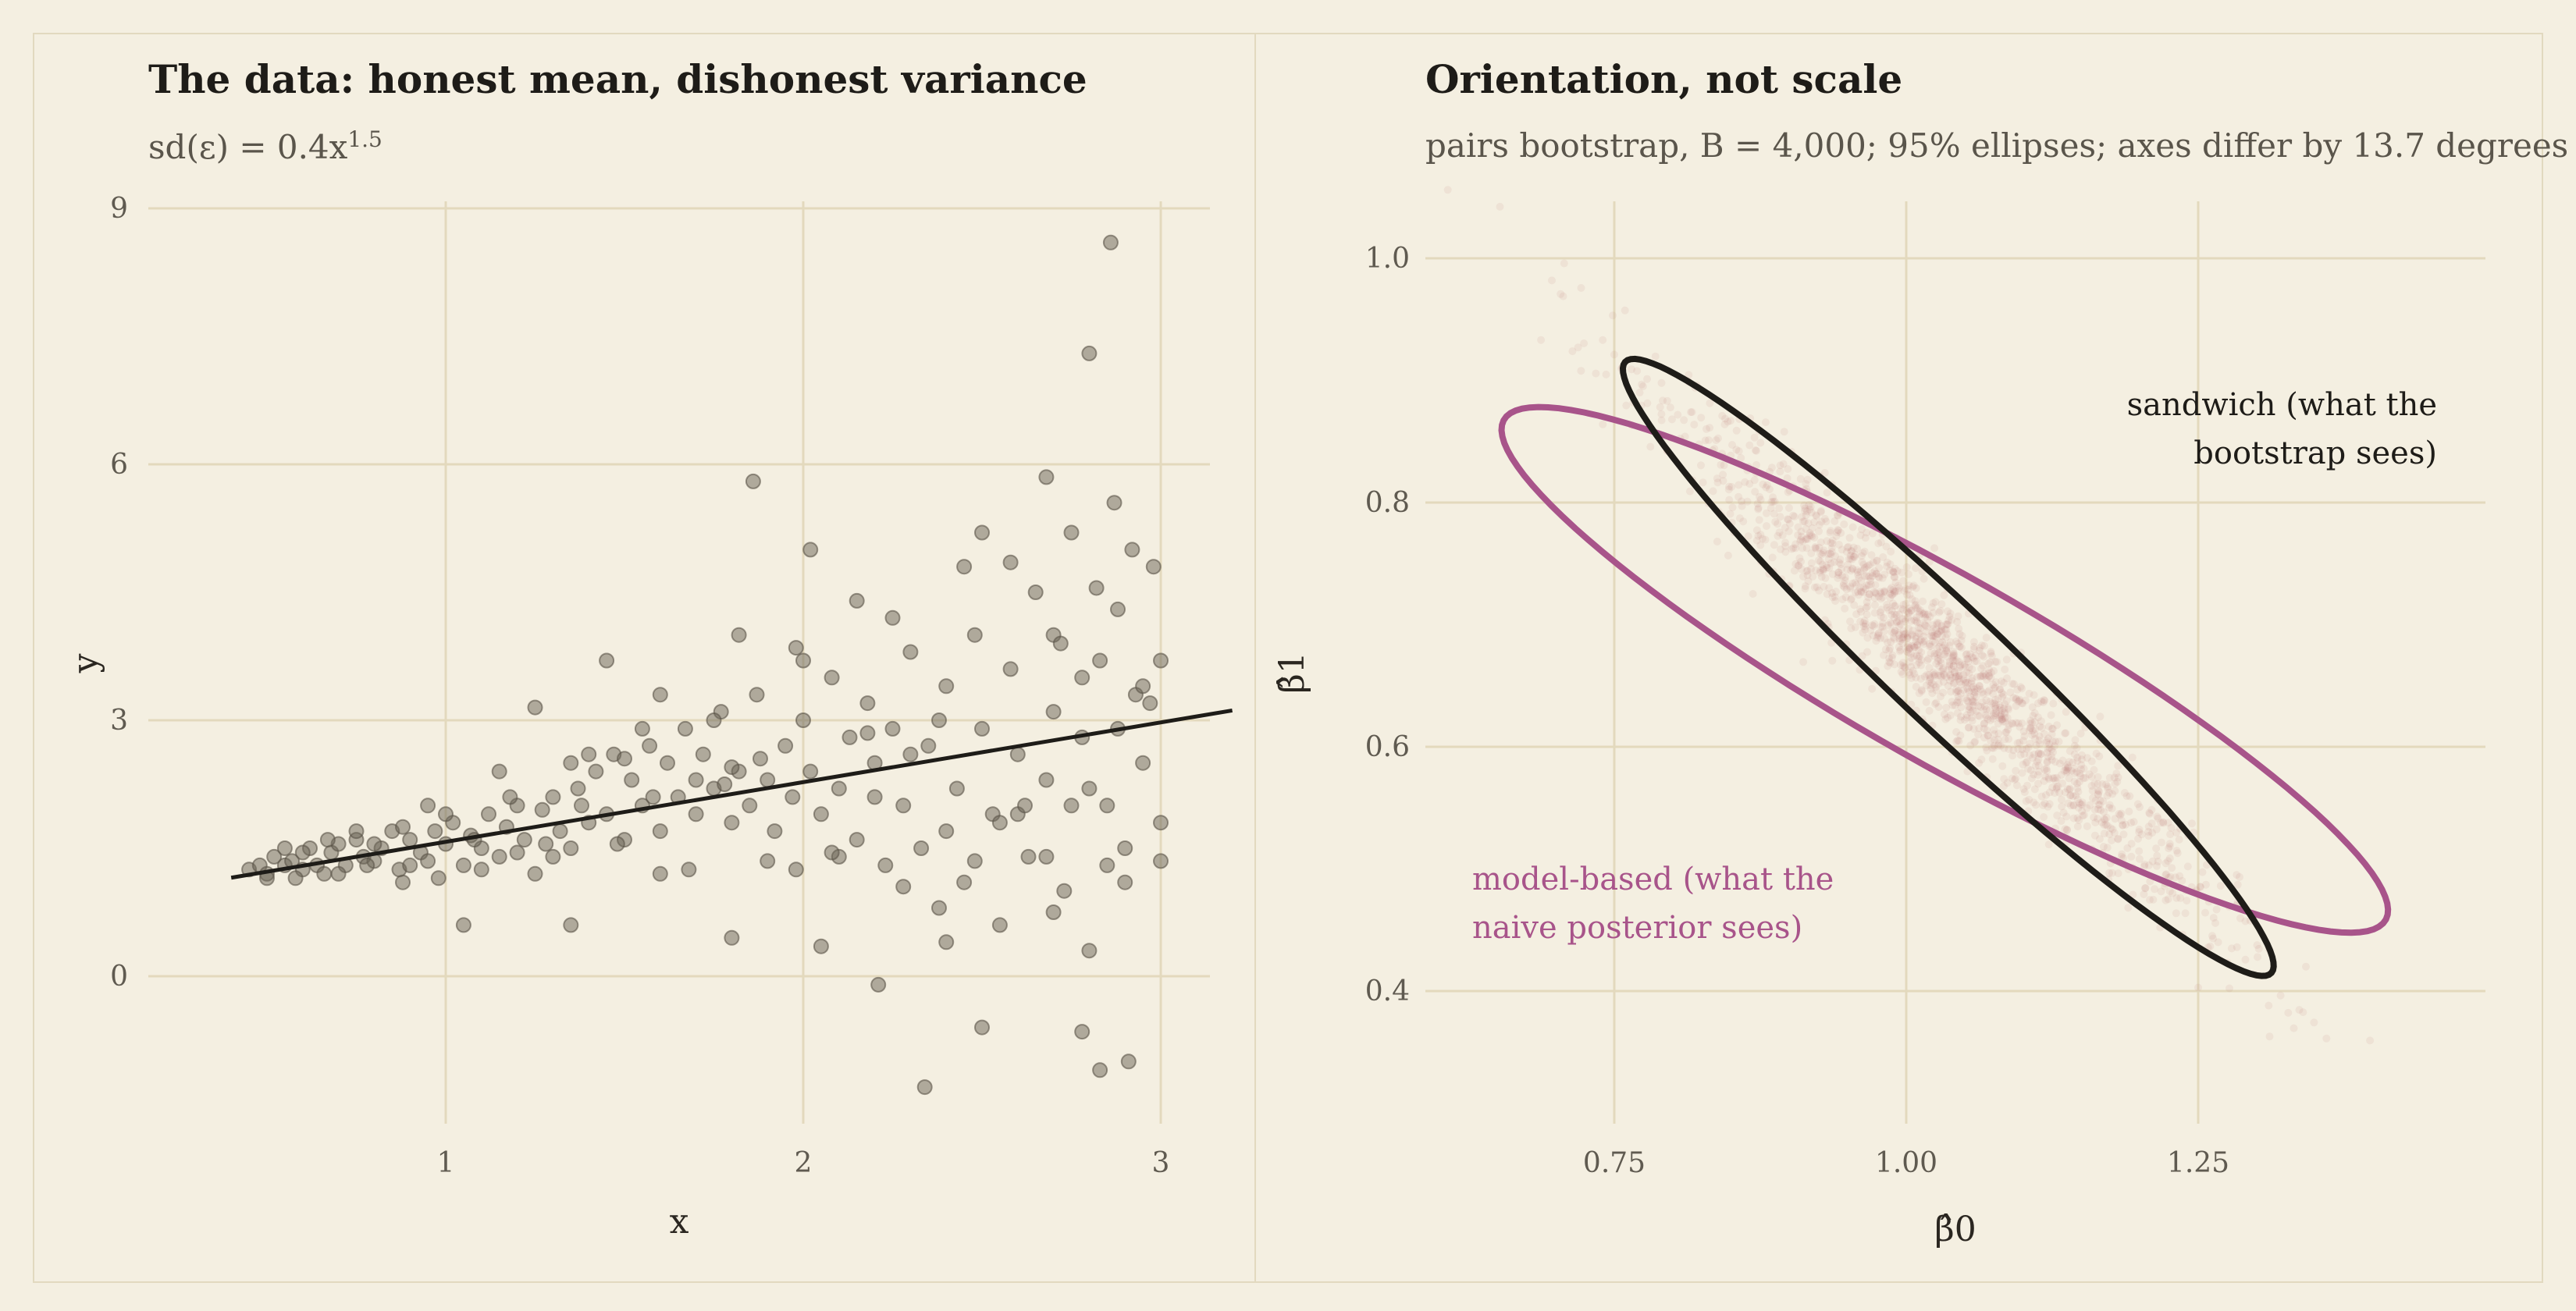 Image resolution: width=2576 pixels, height=1311 pixels. Describe the element at coordinates (1292, 672) in the screenshot. I see `right-y-axis-label: β̂1` at that location.